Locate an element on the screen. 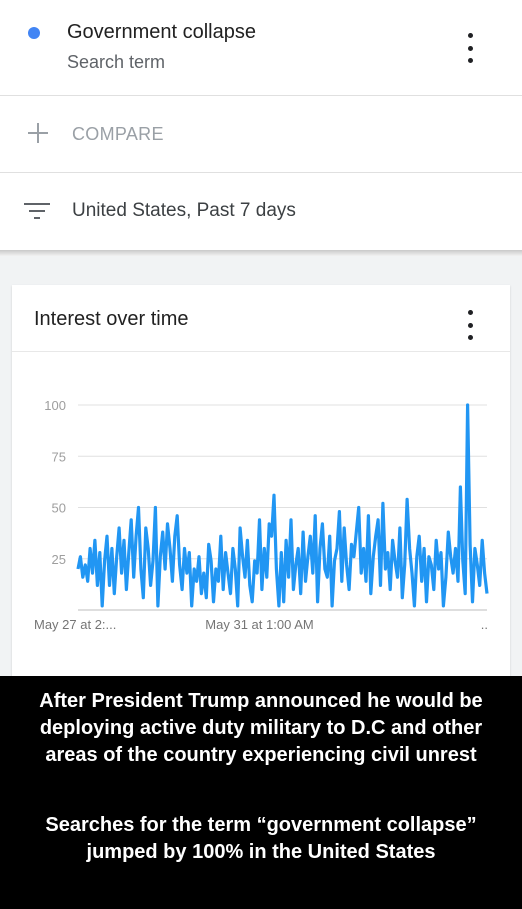  more-options-icon is located at coordinates (470, 48).